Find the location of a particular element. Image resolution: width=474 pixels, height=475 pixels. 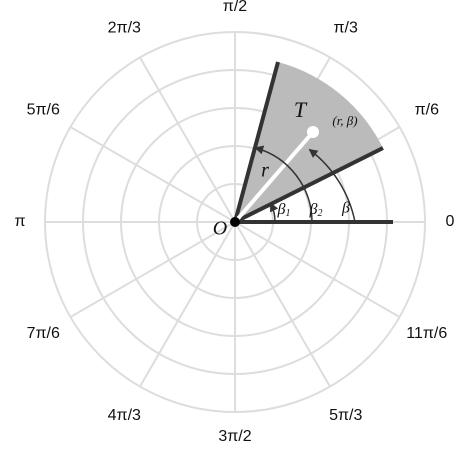

target-point is located at coordinates (313, 132).